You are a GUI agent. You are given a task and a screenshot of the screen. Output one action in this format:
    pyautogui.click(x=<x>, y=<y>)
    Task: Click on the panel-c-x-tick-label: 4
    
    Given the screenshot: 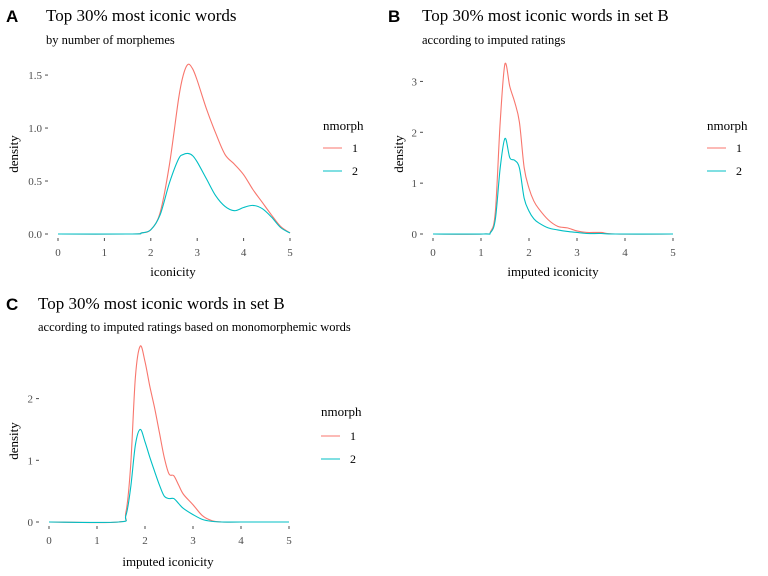 What is the action you would take?
    pyautogui.click(x=241, y=541)
    